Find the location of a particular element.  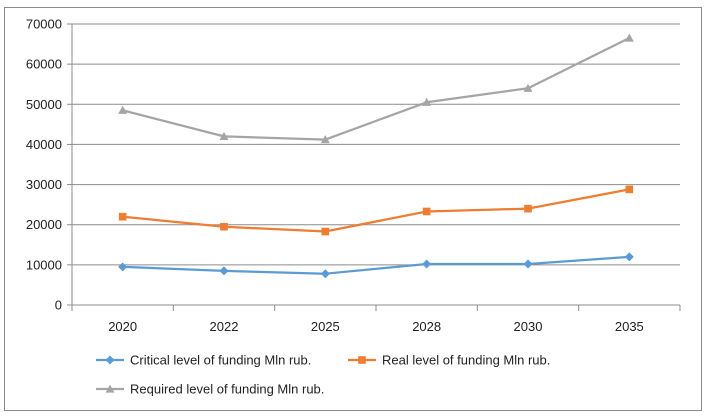

y-tick-label: 60000 is located at coordinates (44, 64).